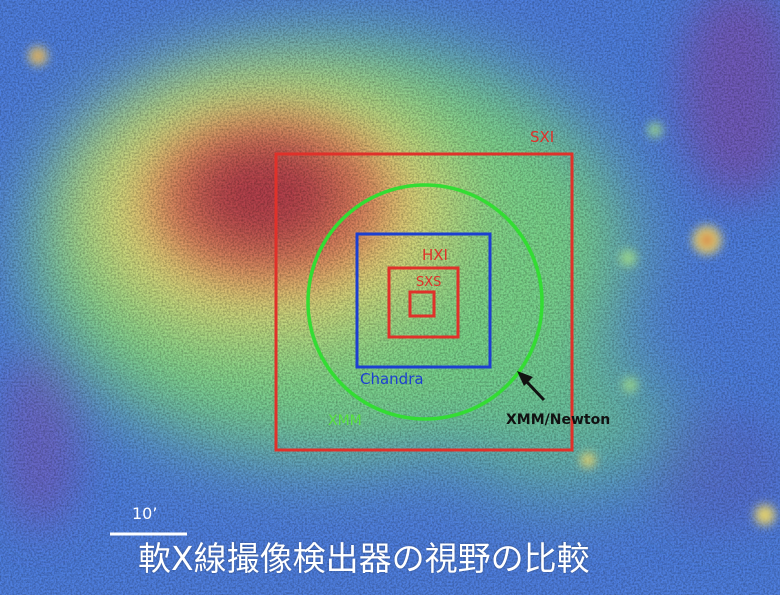 This screenshot has height=595, width=780. Describe the element at coordinates (542, 137) in the screenshot. I see `sxi-label: SXI` at that location.